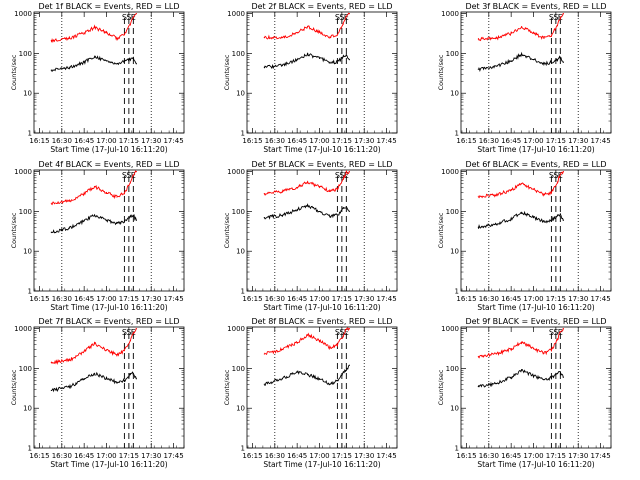 The width and height of the screenshot is (640, 480). Describe the element at coordinates (109, 387) in the screenshot. I see `plot-frame` at that location.